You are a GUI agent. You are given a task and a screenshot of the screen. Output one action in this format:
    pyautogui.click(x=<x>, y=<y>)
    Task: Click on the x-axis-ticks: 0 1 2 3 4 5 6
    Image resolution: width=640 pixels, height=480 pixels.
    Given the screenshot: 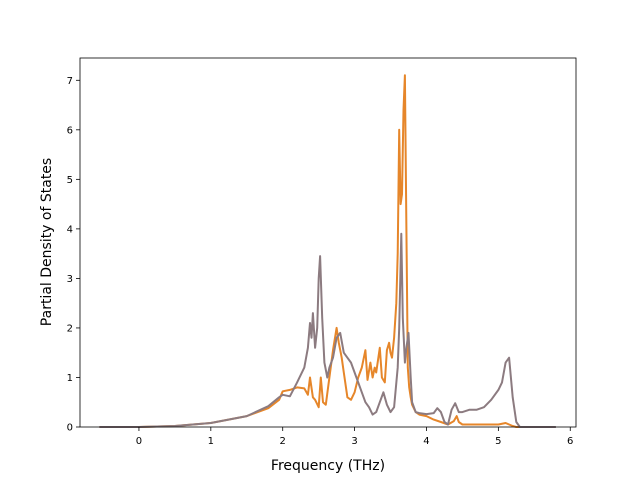 What is the action you would take?
    pyautogui.click(x=354, y=437)
    